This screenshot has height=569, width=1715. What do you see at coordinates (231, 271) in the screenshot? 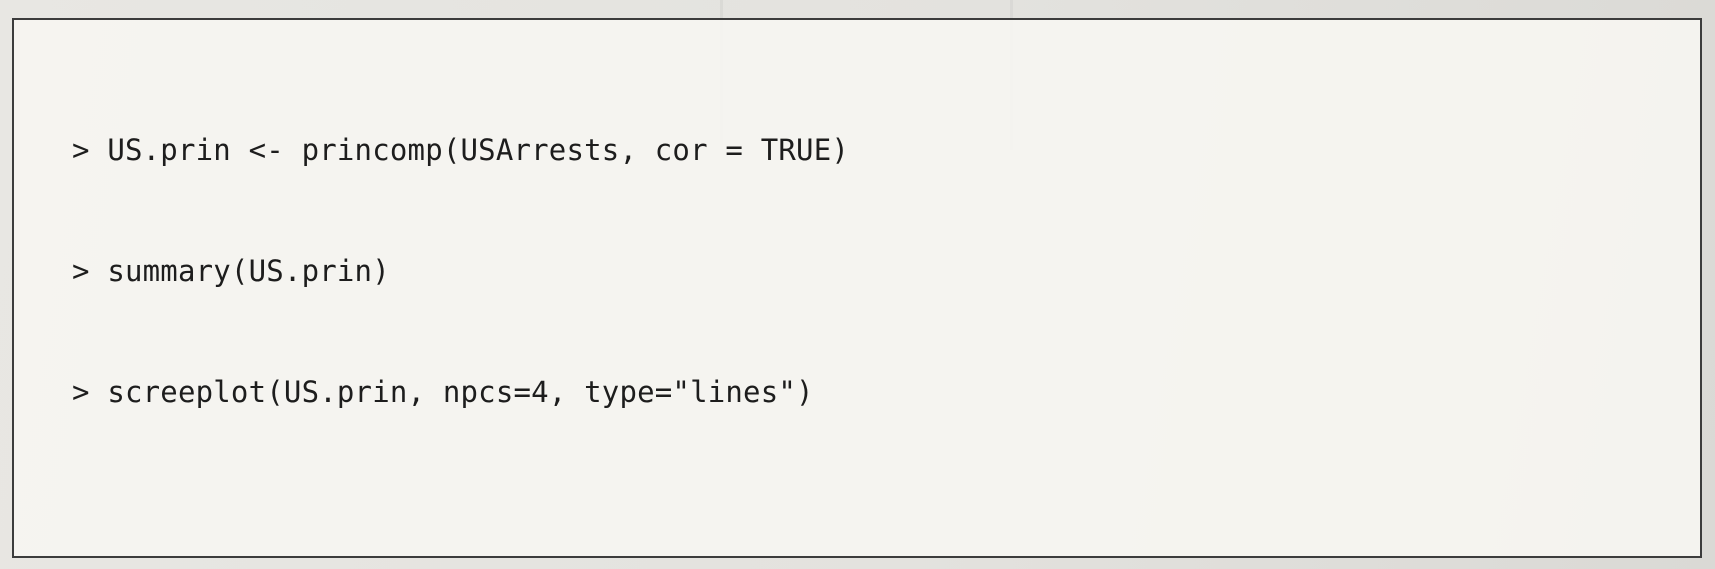
I see `code-line-2: > summary(US.prin)` at bounding box center [231, 271].